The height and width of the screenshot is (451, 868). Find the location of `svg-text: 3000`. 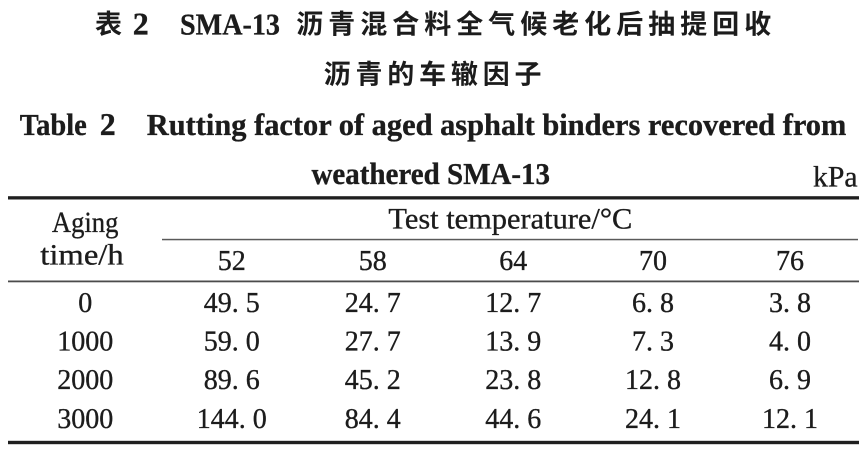

svg-text: 3000 is located at coordinates (85, 419).